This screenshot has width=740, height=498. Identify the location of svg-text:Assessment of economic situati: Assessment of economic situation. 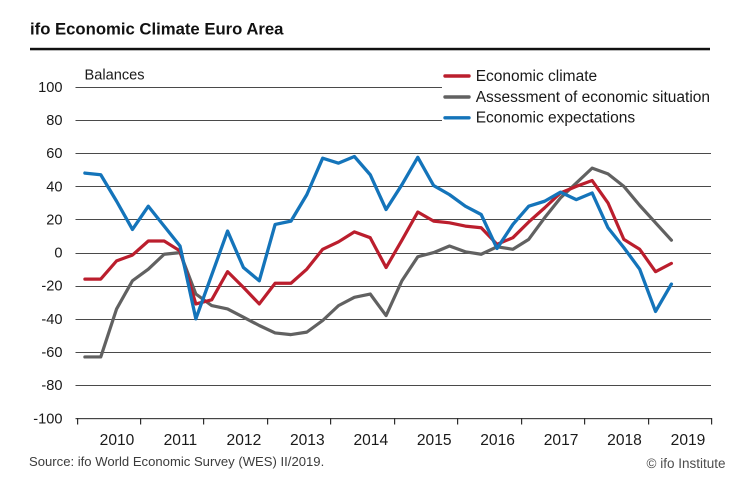
(593, 97).